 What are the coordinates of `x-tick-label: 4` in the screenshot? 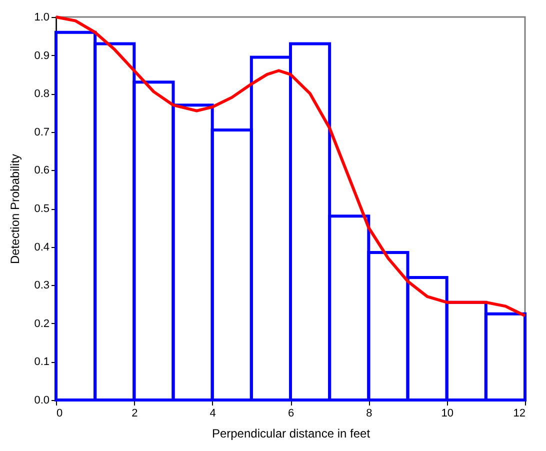 It's located at (213, 414).